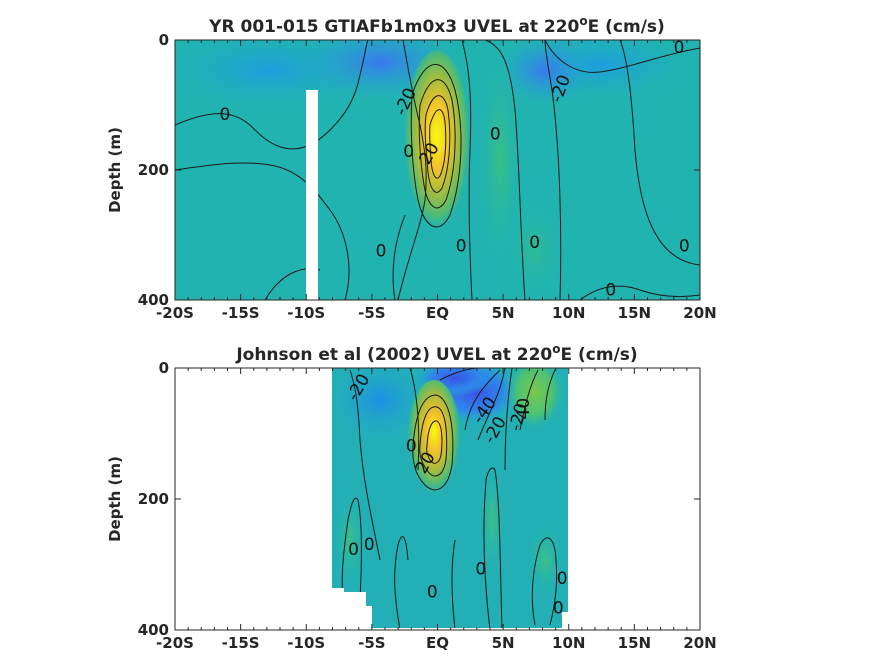 The width and height of the screenshot is (875, 656). I want to click on panel-1-undercurrent-core, so click(437, 145).